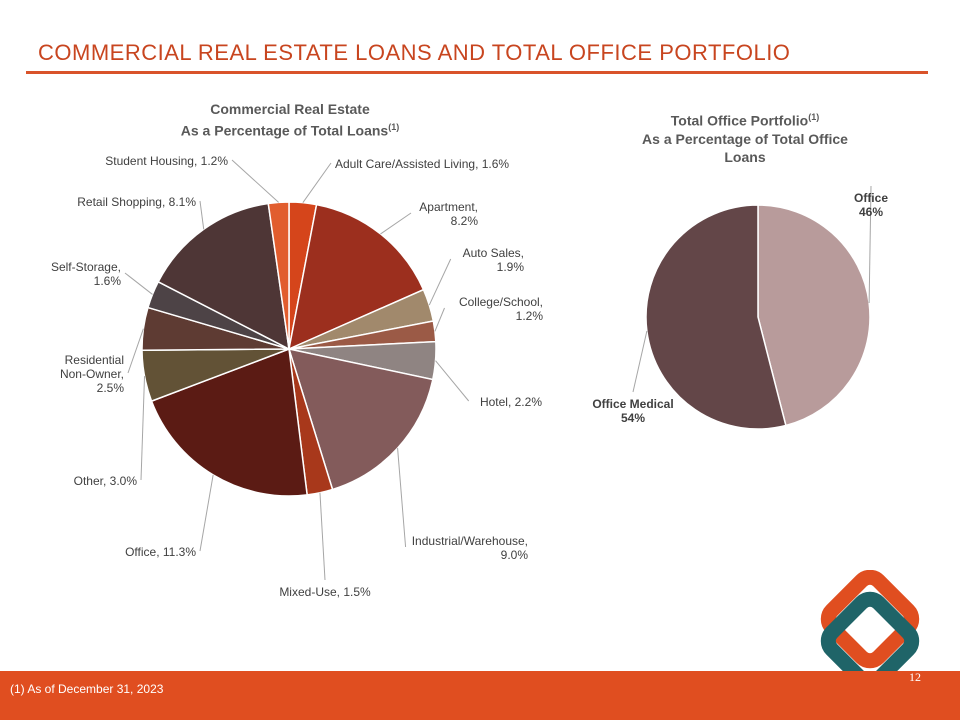 The height and width of the screenshot is (720, 960). Describe the element at coordinates (452, 381) in the screenshot. I see `pie1-leader-line-hotel` at that location.